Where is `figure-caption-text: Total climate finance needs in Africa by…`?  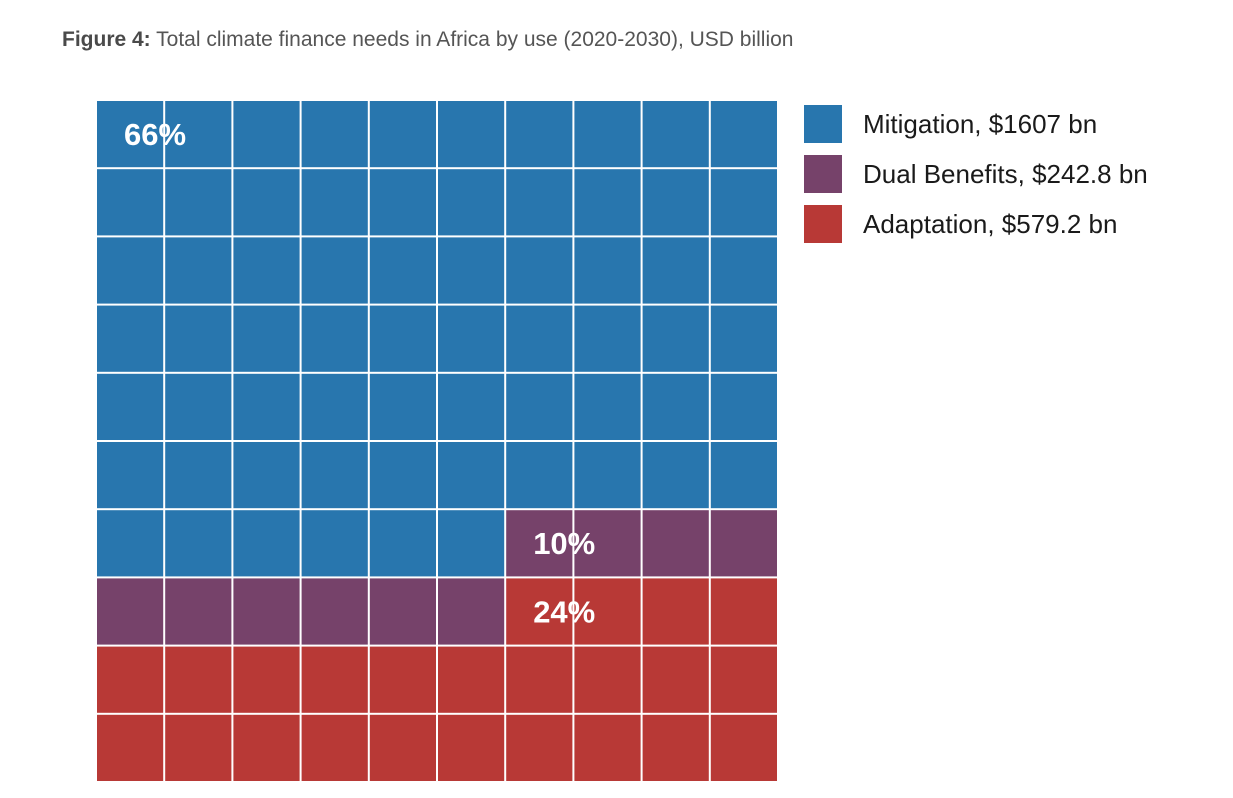 figure-caption-text: Total climate finance needs in Africa by… is located at coordinates (472, 39).